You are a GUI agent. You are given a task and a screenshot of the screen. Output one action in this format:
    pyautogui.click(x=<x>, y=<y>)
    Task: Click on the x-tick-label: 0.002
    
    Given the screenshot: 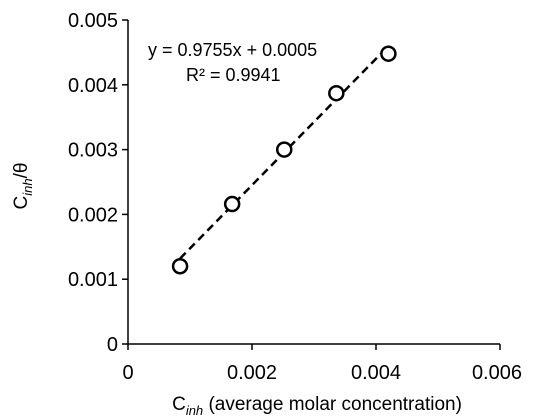 What is the action you would take?
    pyautogui.click(x=252, y=373)
    